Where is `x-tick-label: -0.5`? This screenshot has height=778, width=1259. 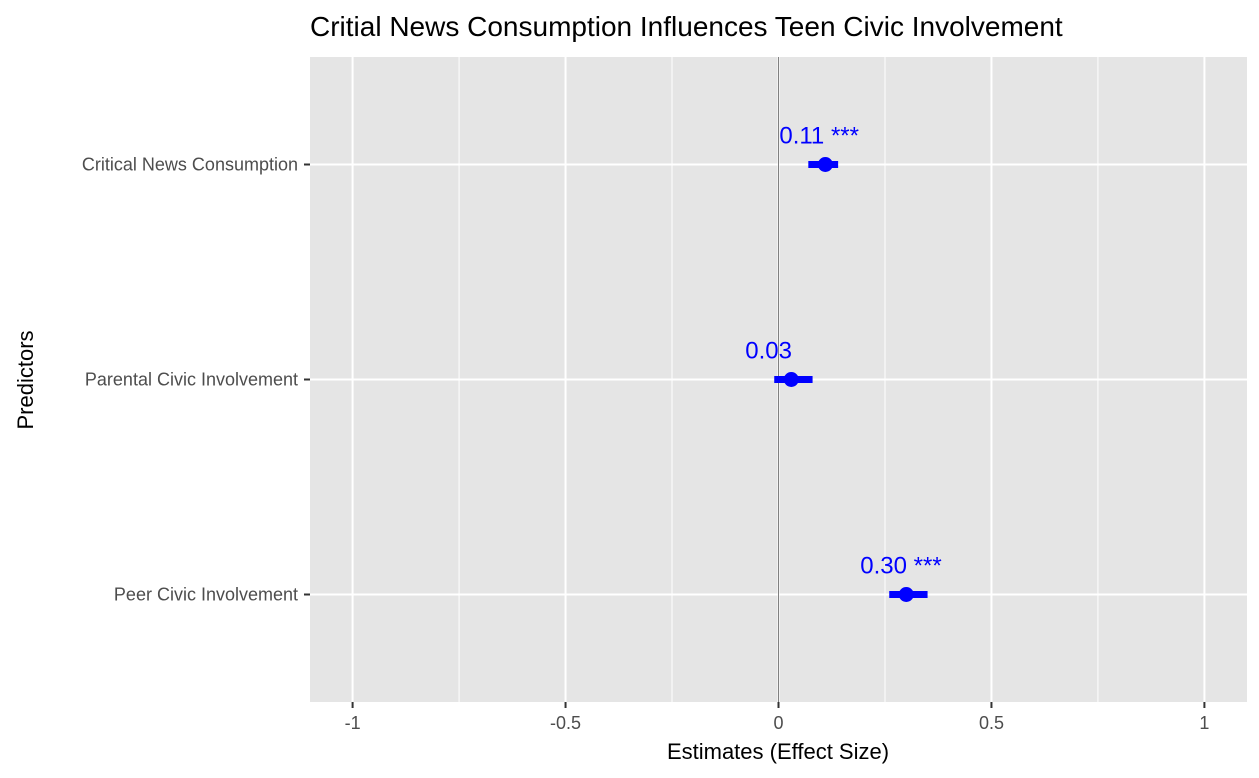 x-tick-label: -0.5 is located at coordinates (565, 723).